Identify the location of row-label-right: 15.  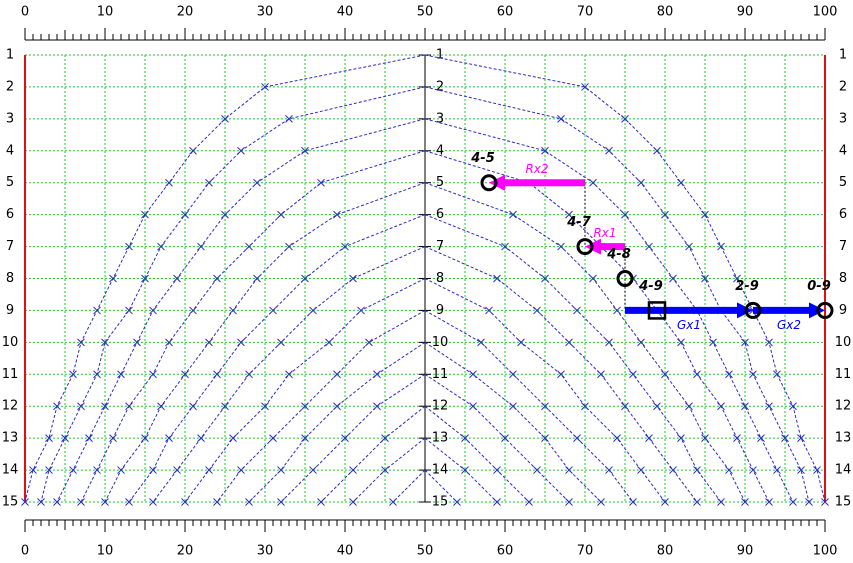
(843, 502).